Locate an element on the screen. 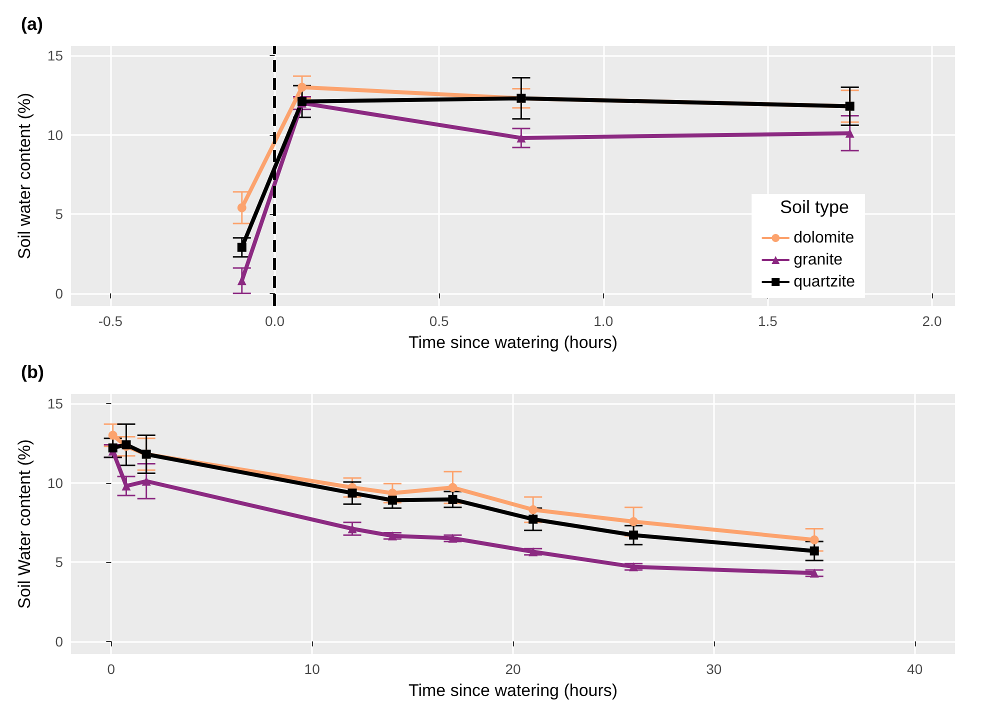  legend-title: Soil type is located at coordinates (815, 207).